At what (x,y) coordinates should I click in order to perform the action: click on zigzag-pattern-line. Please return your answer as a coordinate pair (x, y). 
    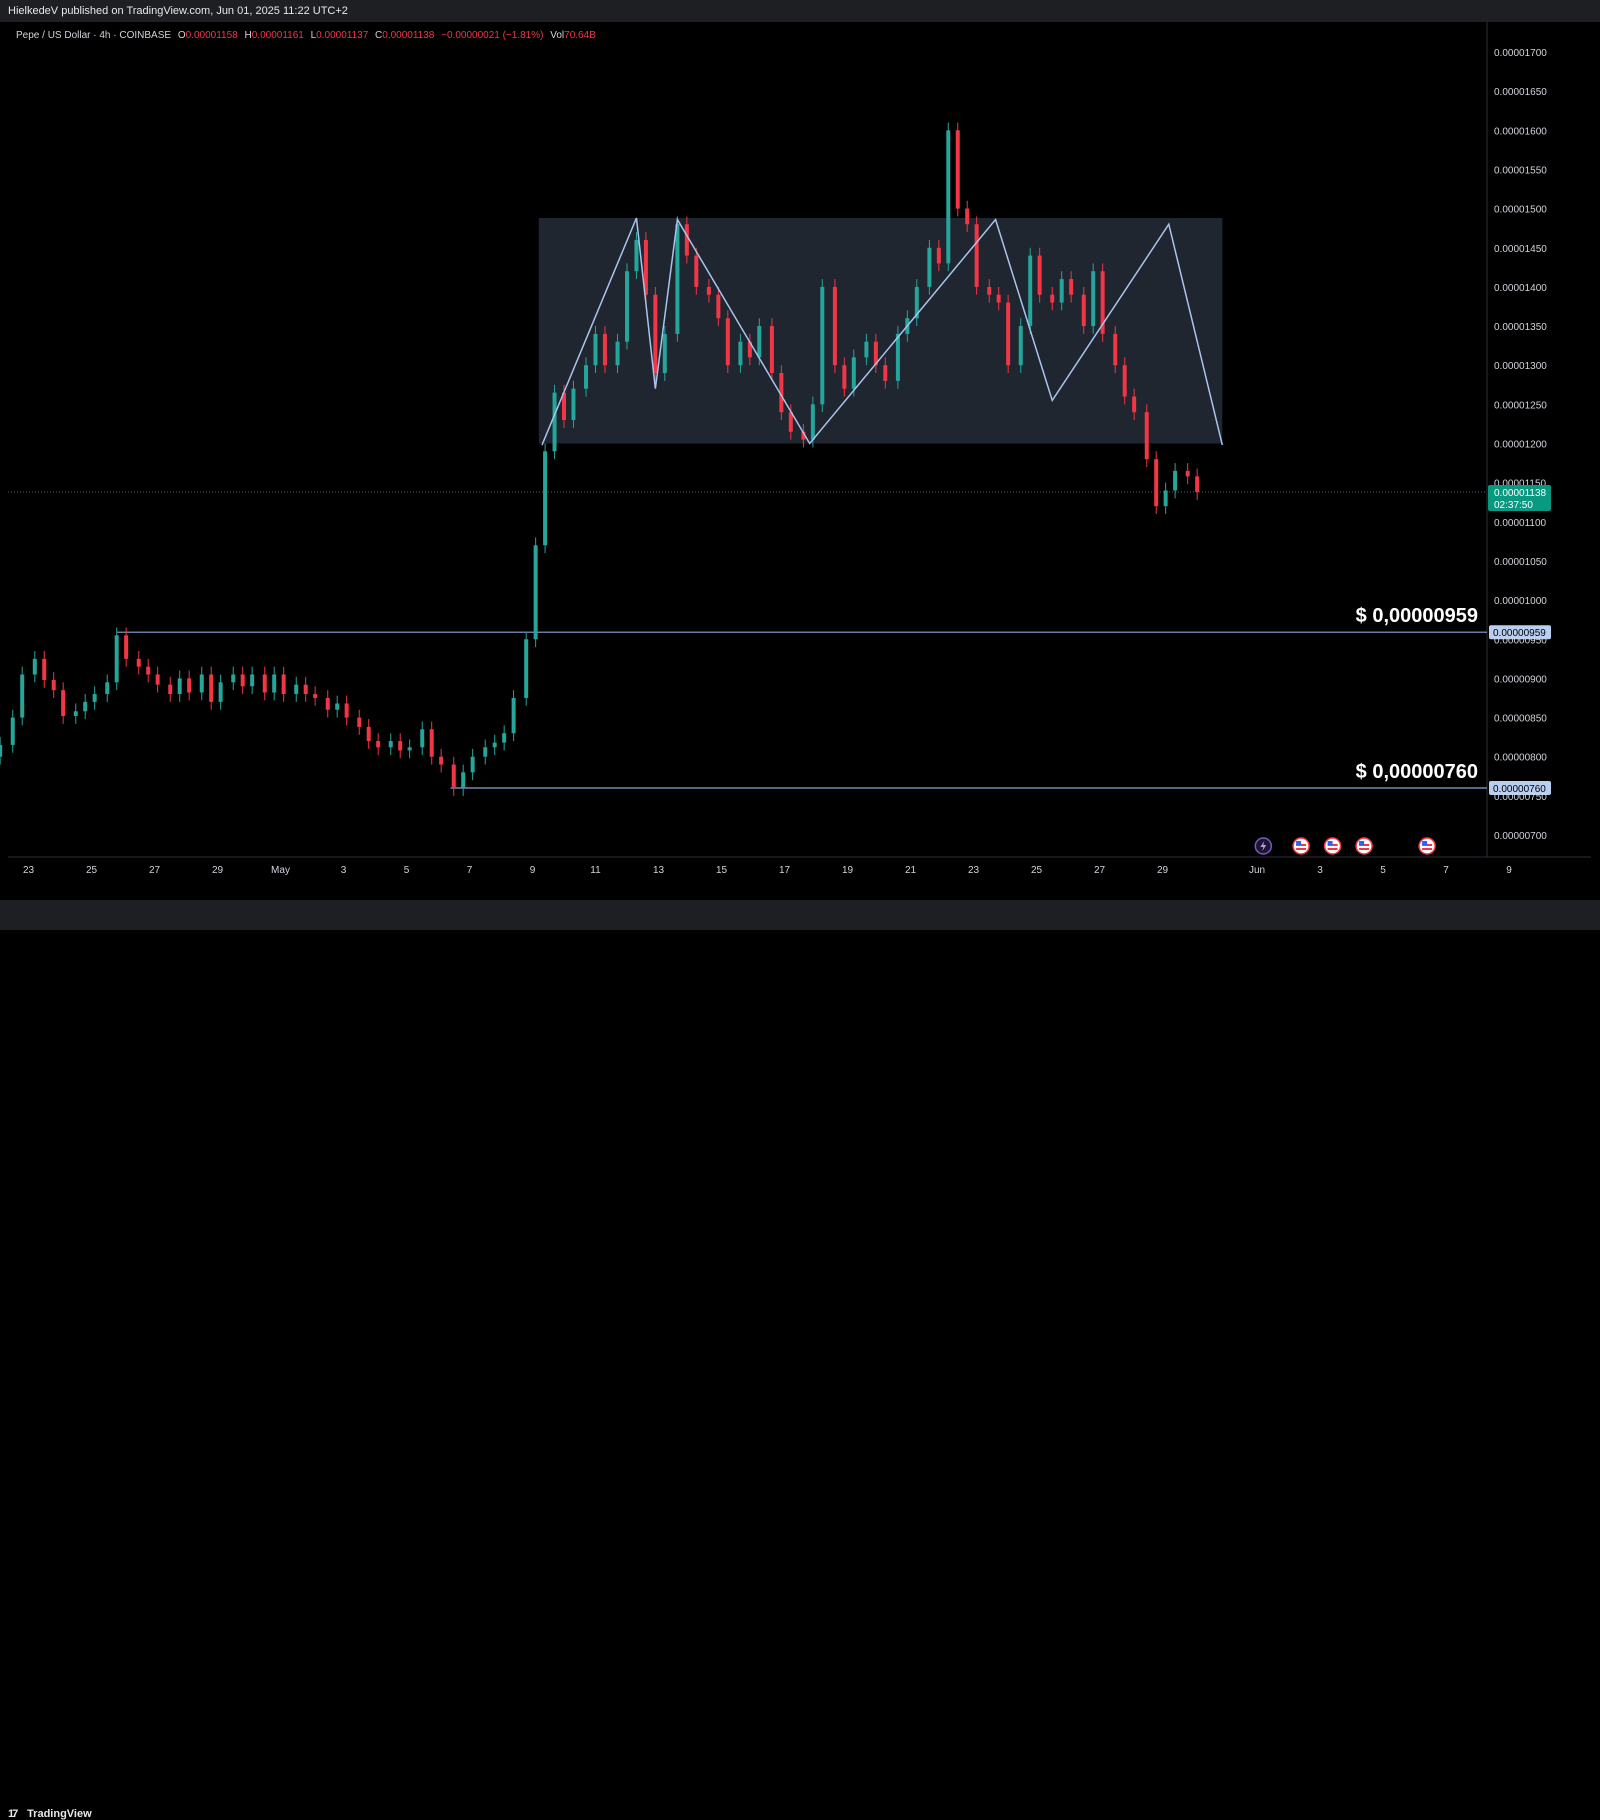
    Looking at the image, I should click on (882, 331).